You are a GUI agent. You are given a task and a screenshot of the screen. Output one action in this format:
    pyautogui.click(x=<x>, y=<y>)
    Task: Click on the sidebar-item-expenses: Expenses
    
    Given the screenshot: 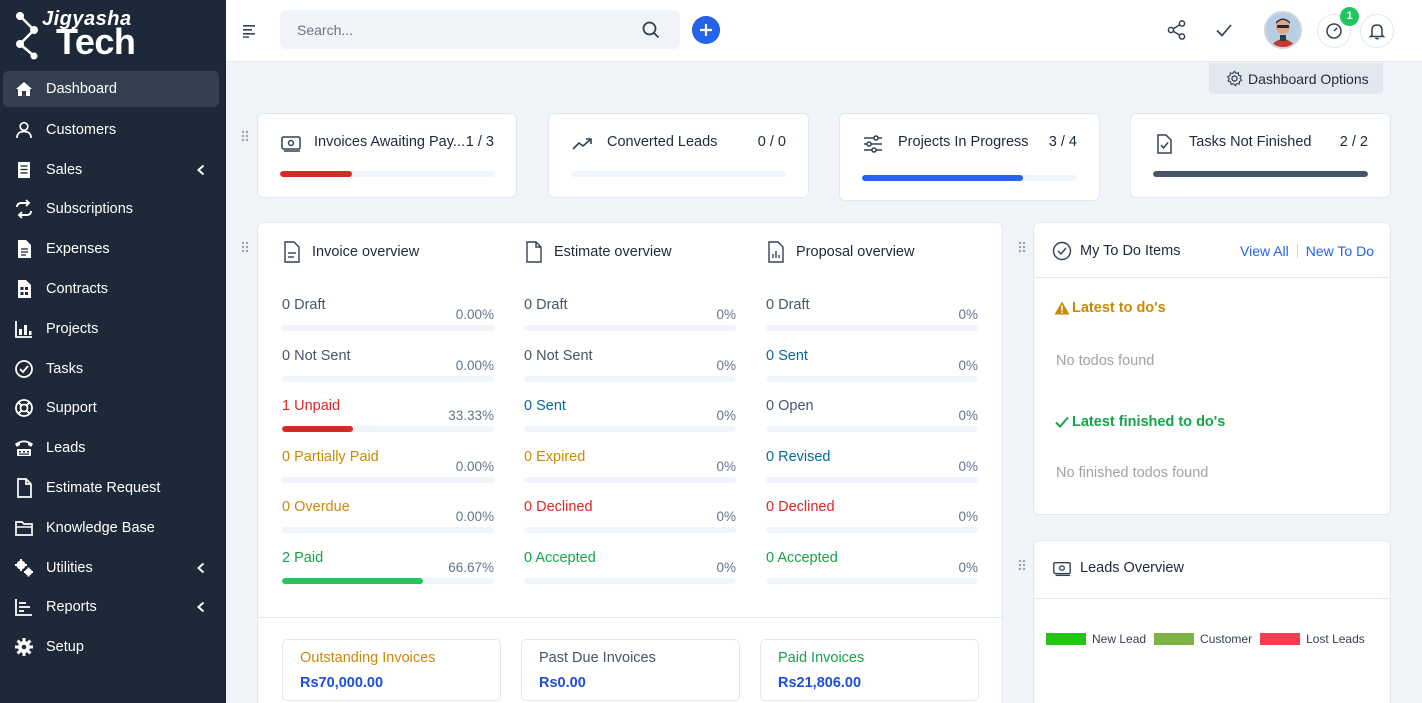 What is the action you would take?
    pyautogui.click(x=113, y=249)
    